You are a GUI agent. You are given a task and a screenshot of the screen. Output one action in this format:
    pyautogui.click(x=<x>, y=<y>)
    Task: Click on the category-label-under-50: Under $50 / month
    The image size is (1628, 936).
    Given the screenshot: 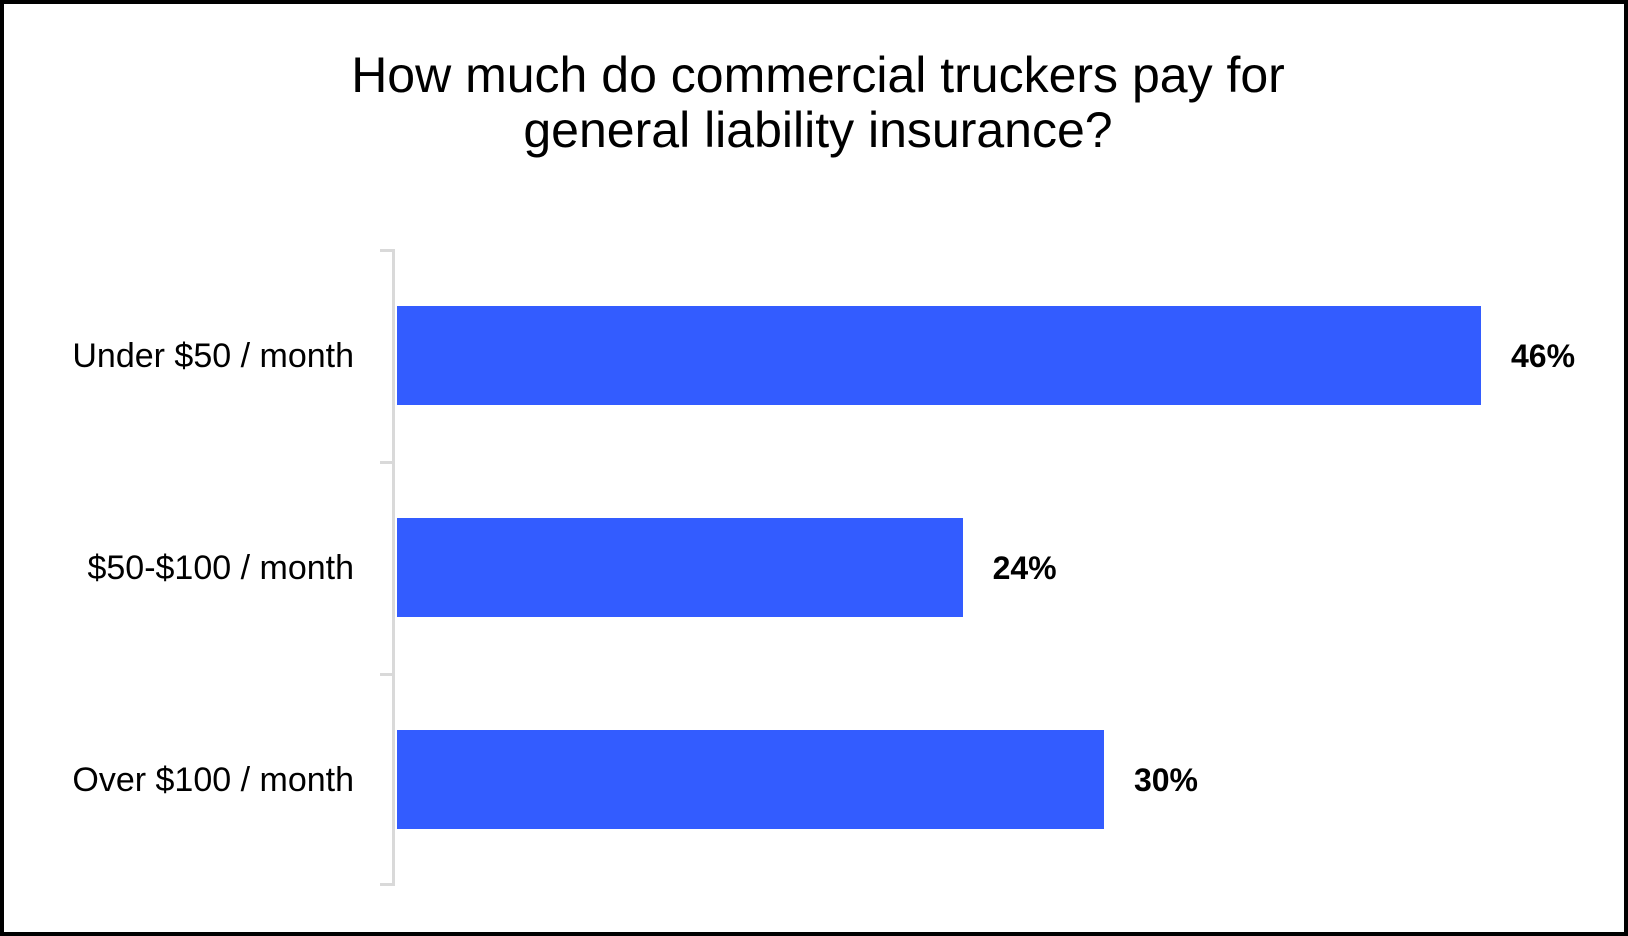 What is the action you would take?
    pyautogui.click(x=213, y=356)
    